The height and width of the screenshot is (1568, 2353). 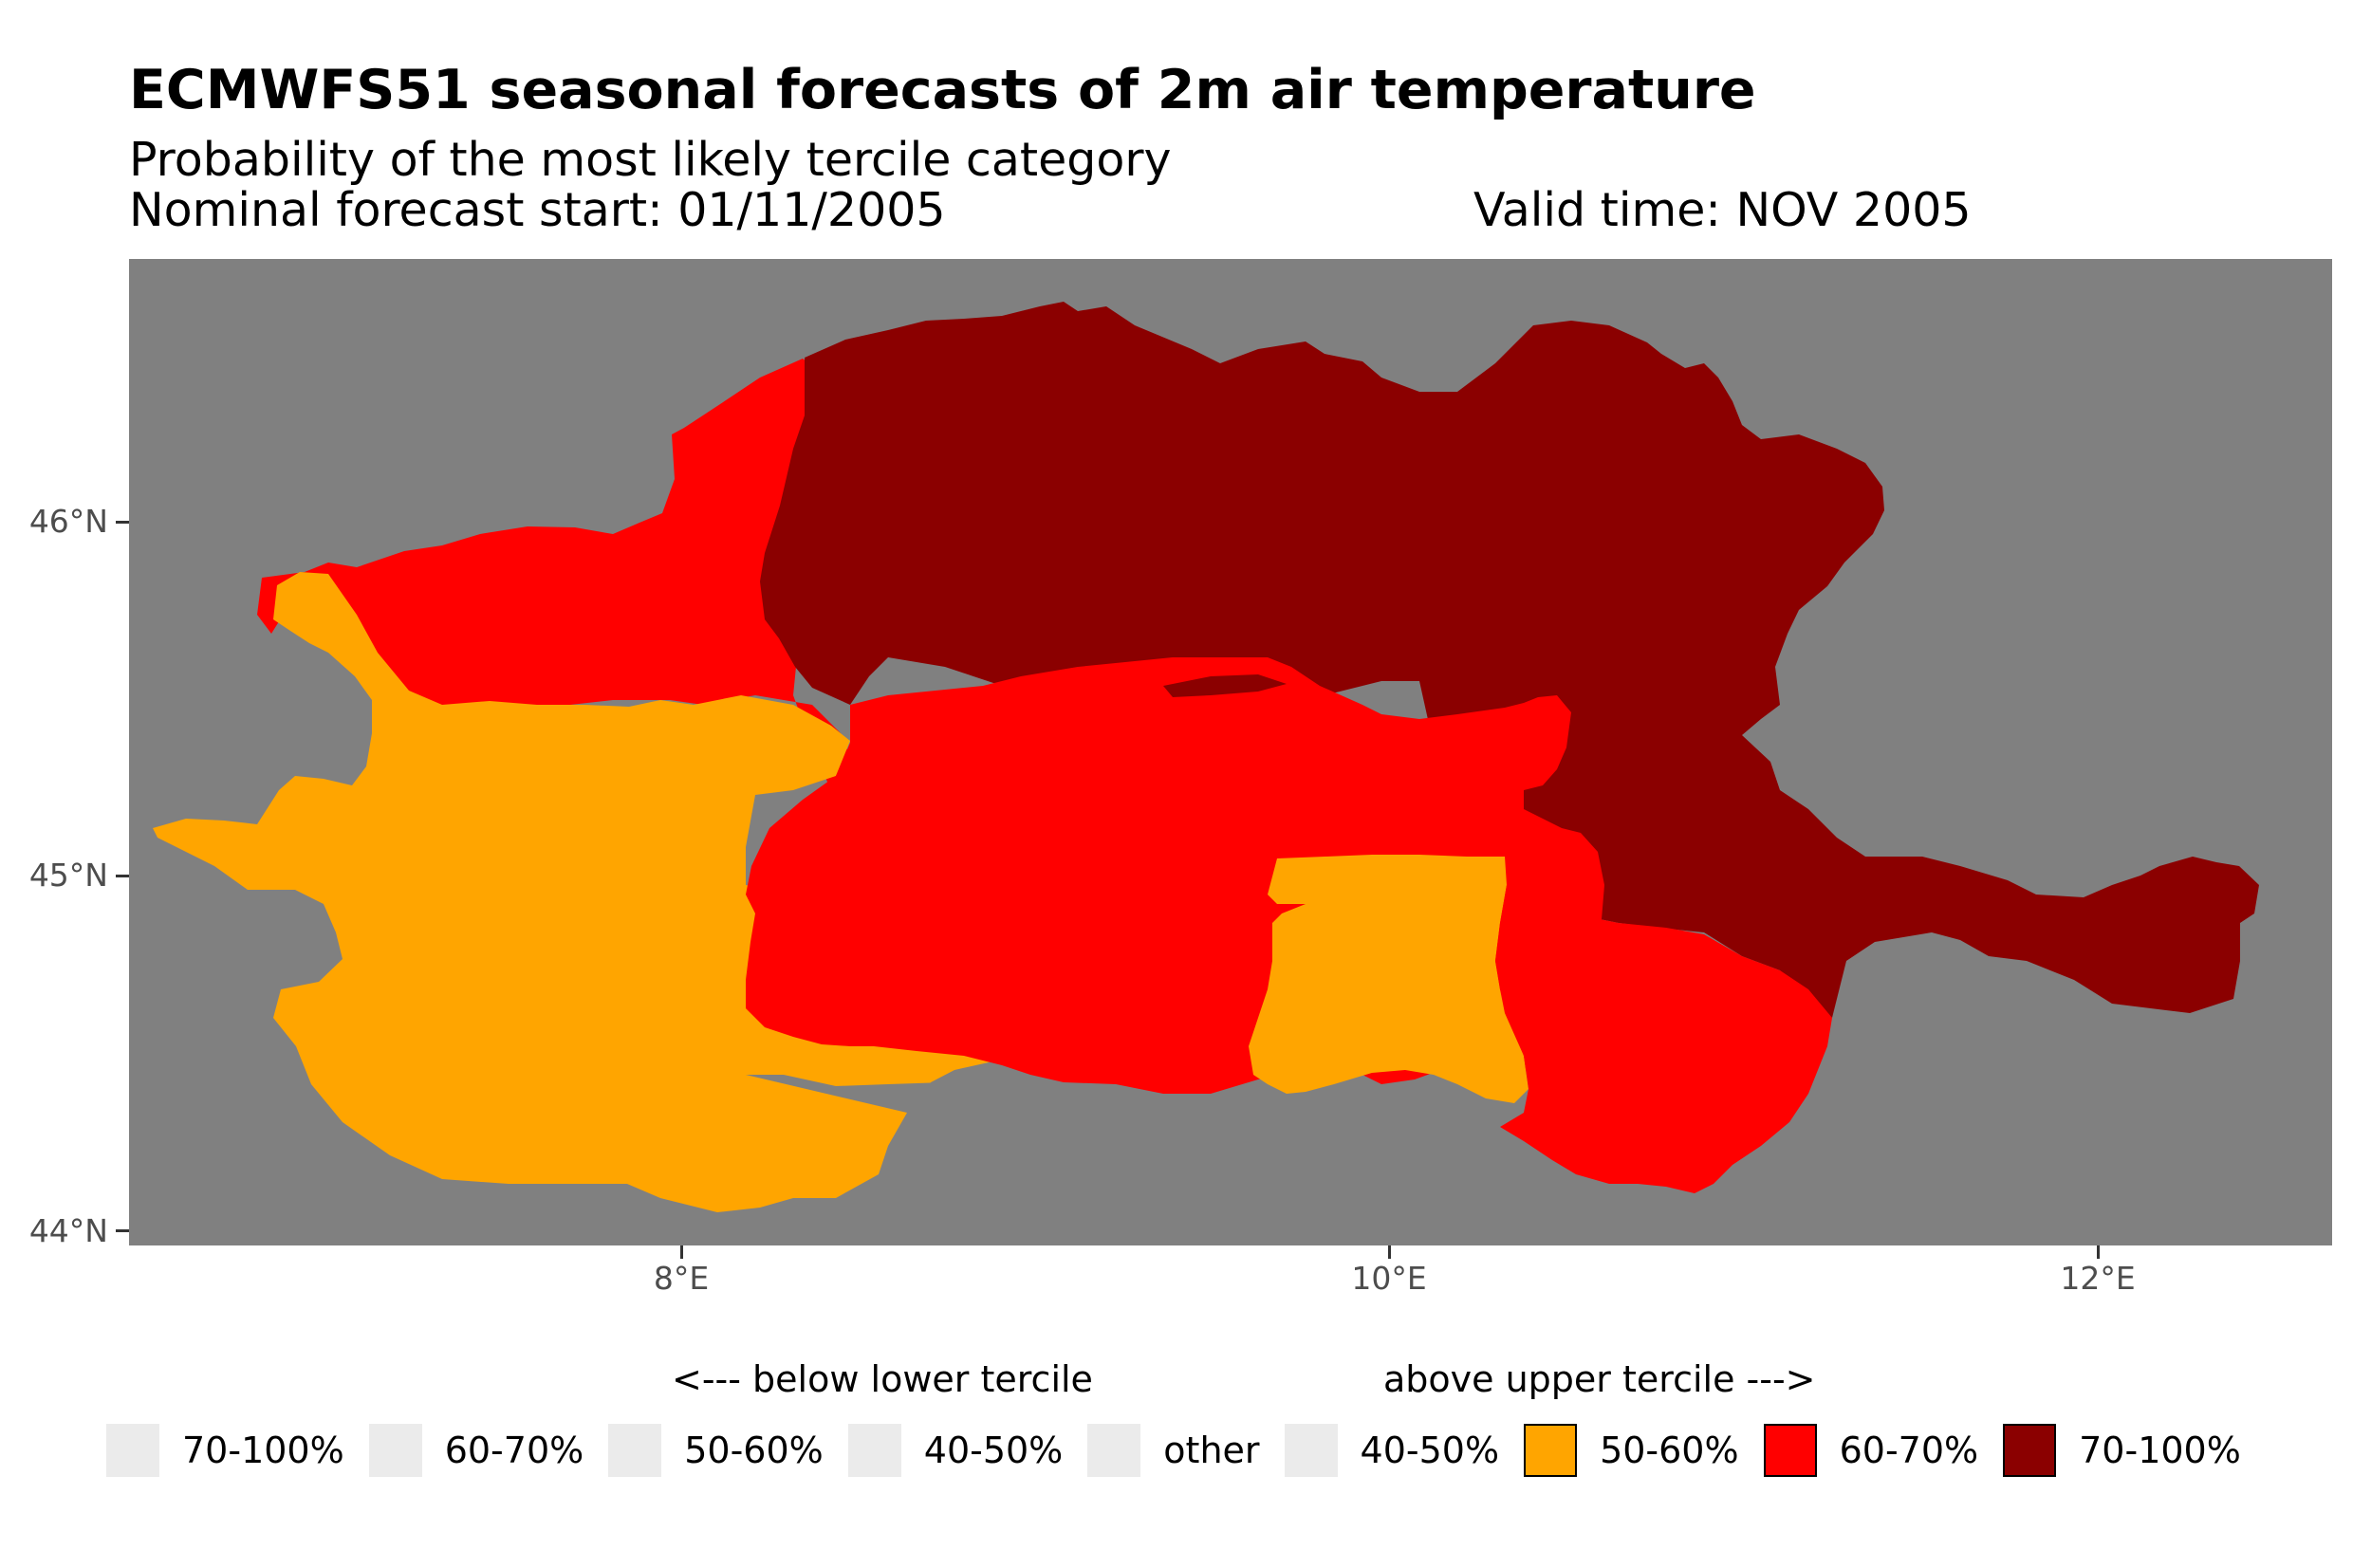 What do you see at coordinates (1225, 686) in the screenshot?
I see `east-darkred-region` at bounding box center [1225, 686].